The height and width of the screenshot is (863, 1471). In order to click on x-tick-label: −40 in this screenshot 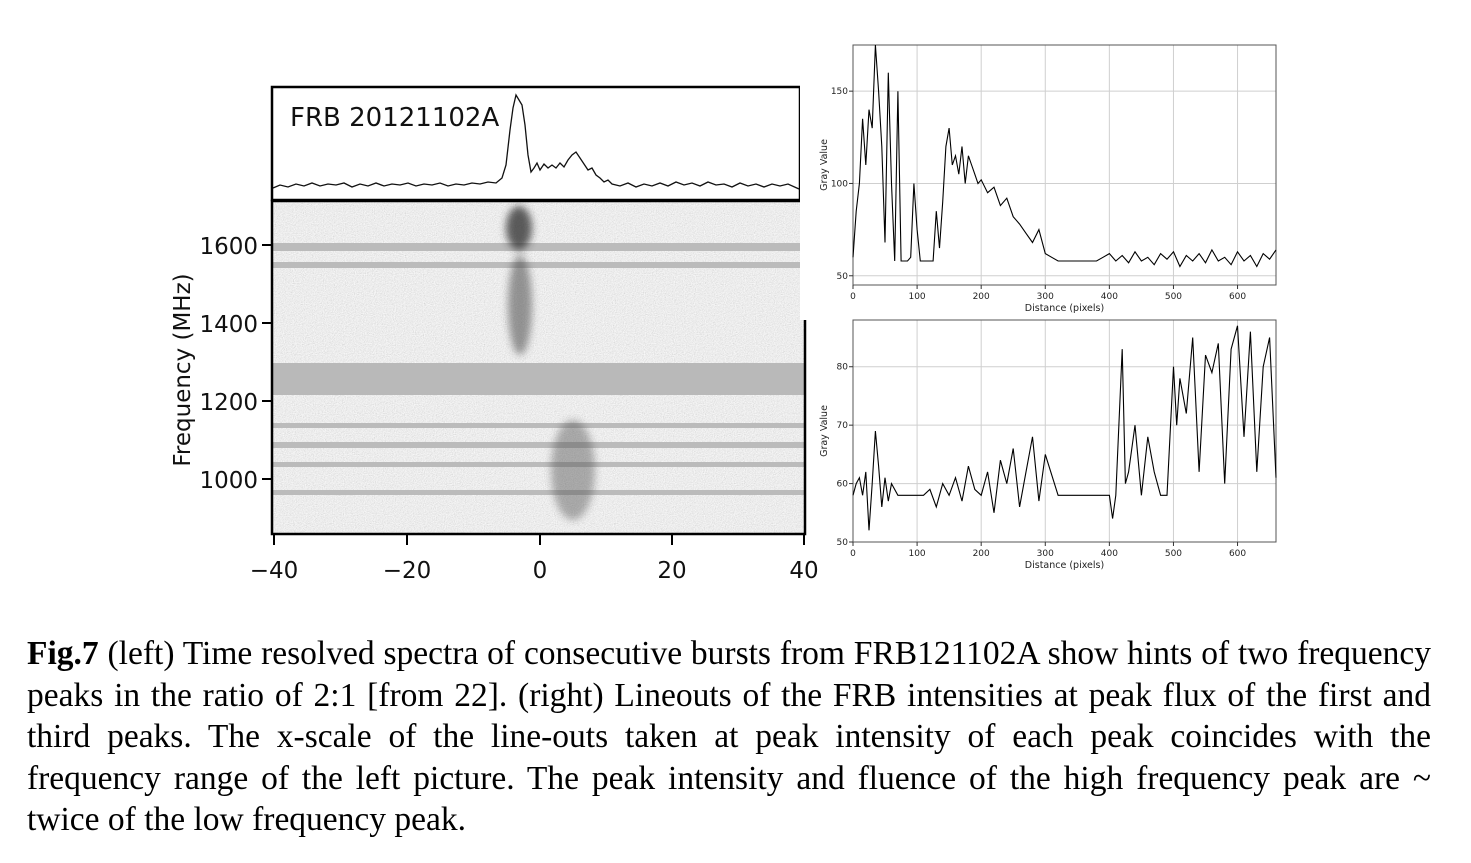, I will do `click(274, 571)`.